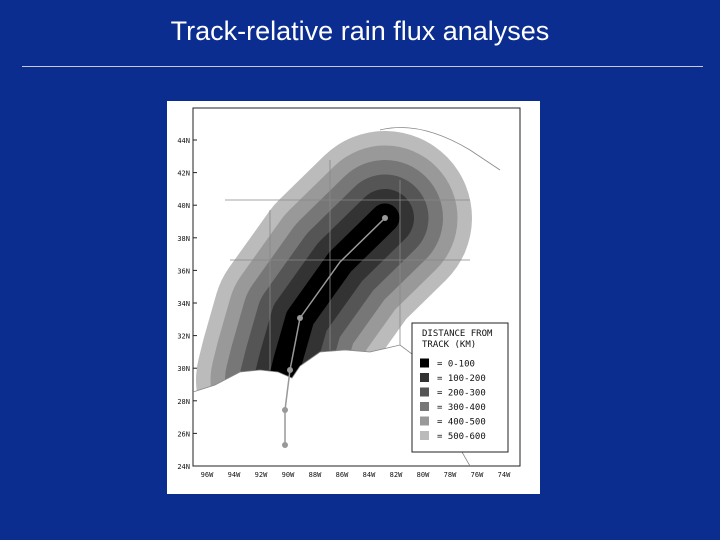 The image size is (720, 540). What do you see at coordinates (450, 475) in the screenshot?
I see `lon-label: 78W` at bounding box center [450, 475].